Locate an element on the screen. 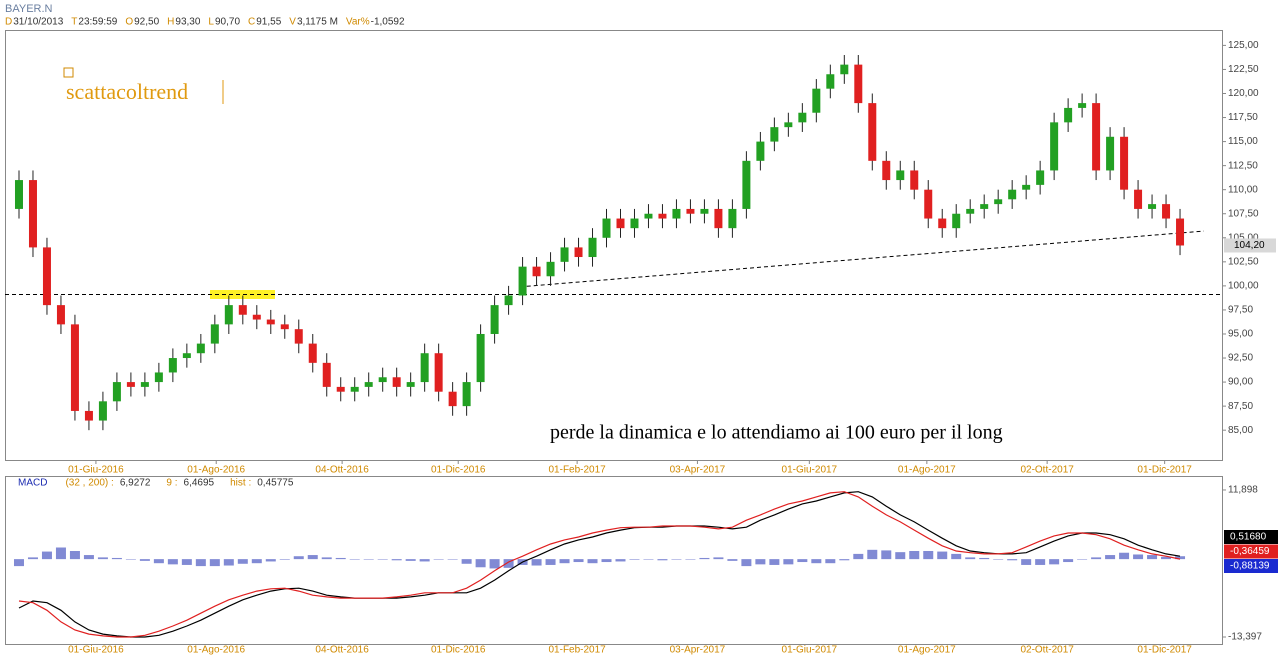 The image size is (1278, 668). symbol: BAYER.N is located at coordinates (29, 9).